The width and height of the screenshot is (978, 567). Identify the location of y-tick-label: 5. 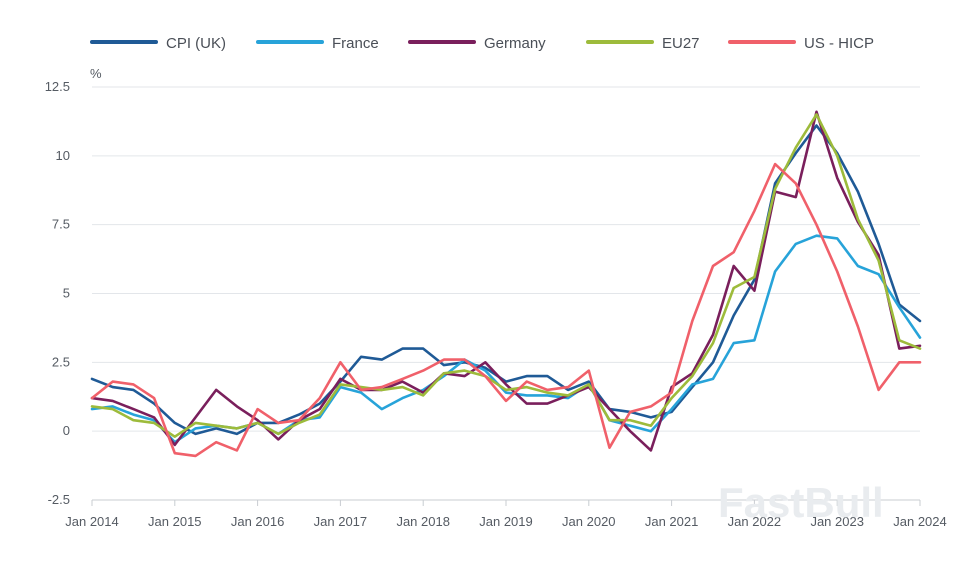
(66, 293).